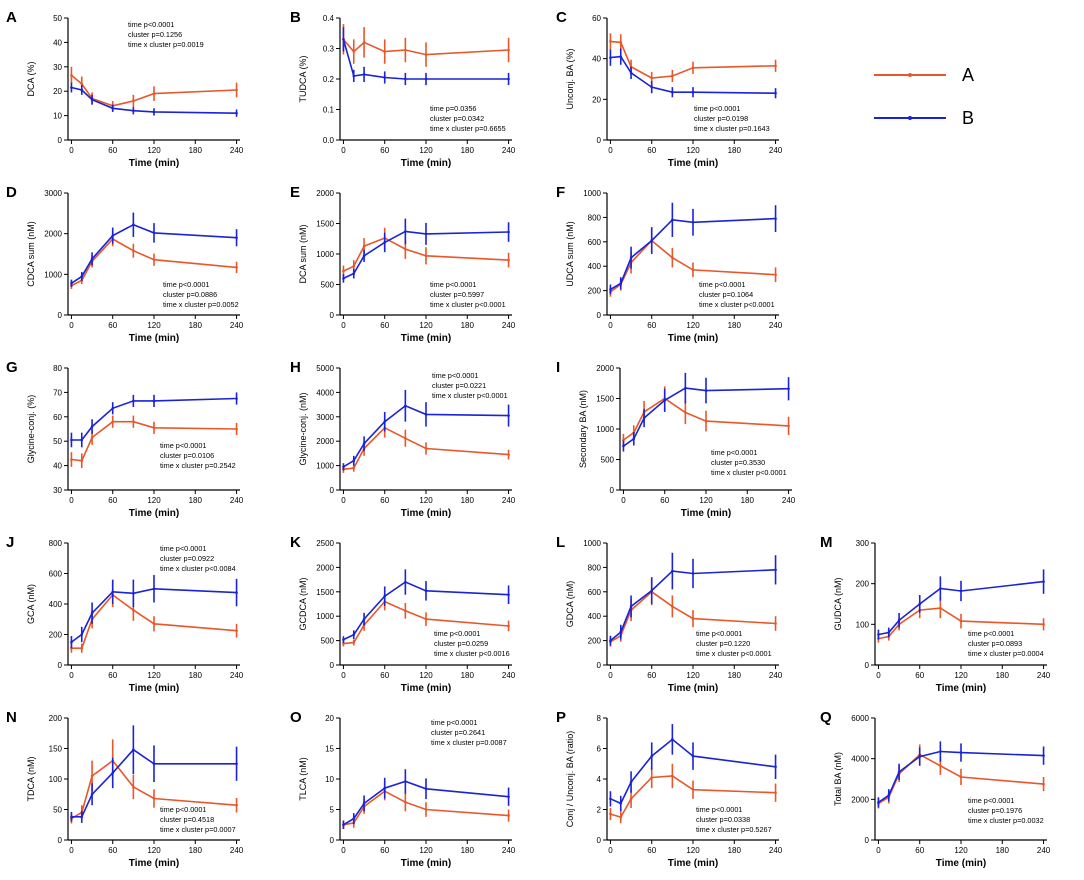  Describe the element at coordinates (721, 118) in the screenshot. I see `stats-annotation: cluster p=0.0198` at that location.